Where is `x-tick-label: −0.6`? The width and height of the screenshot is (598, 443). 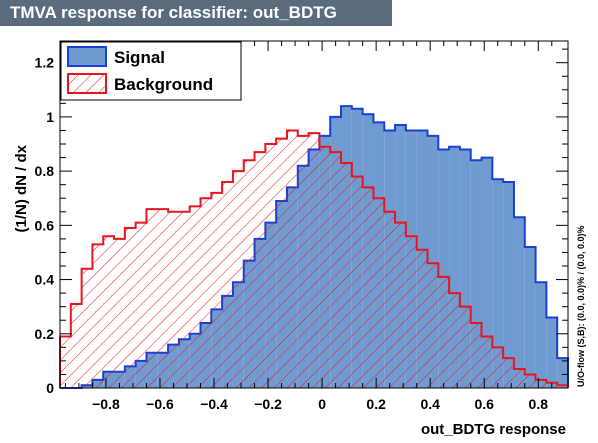
x-tick-label: −0.6 is located at coordinates (160, 404).